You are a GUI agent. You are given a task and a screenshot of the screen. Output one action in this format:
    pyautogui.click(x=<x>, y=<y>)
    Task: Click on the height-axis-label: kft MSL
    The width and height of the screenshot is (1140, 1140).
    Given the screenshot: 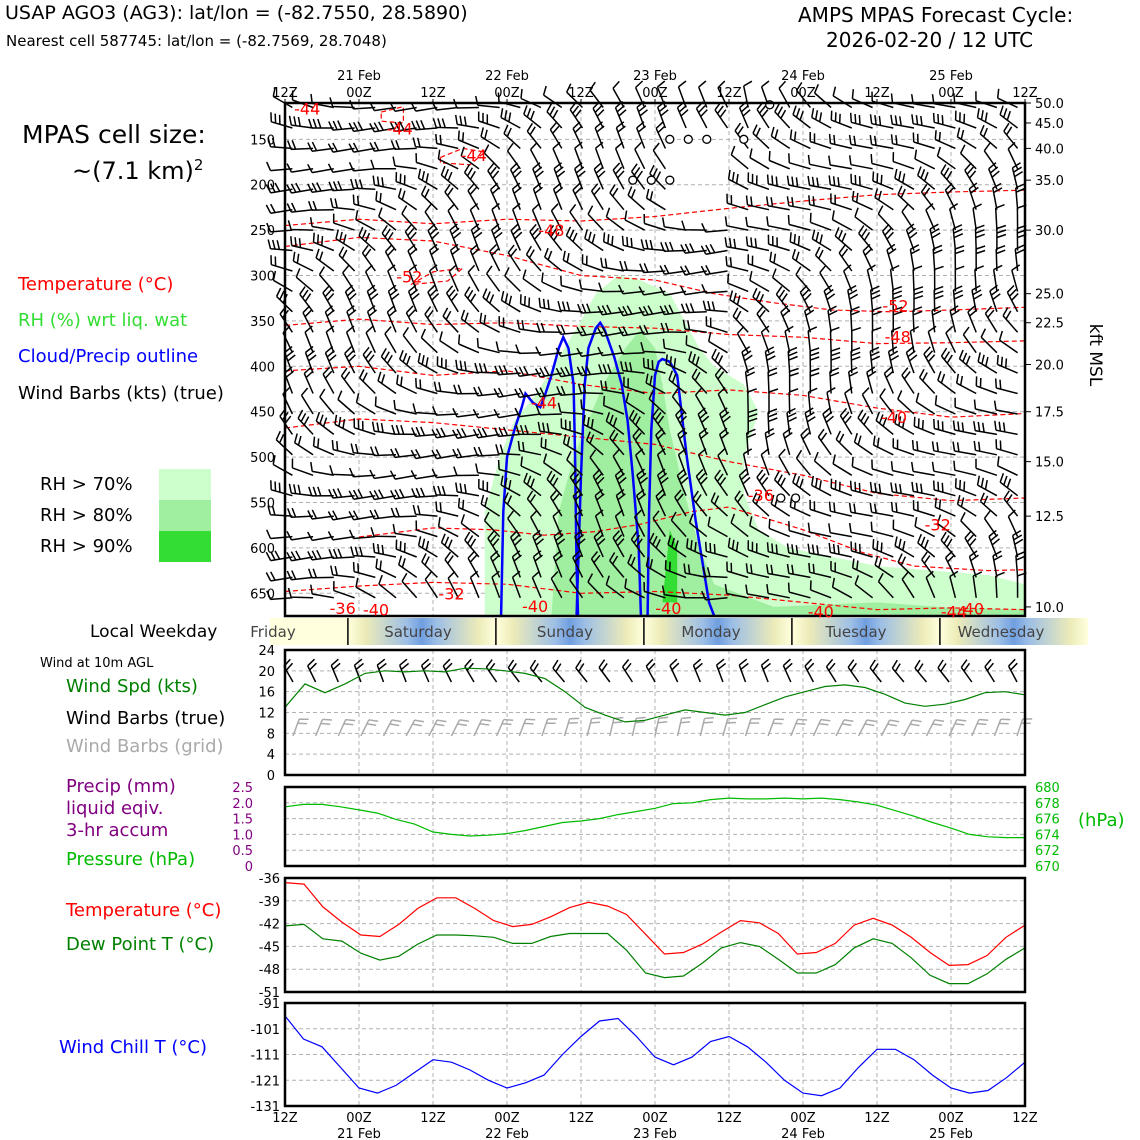 What is the action you would take?
    pyautogui.click(x=1095, y=355)
    